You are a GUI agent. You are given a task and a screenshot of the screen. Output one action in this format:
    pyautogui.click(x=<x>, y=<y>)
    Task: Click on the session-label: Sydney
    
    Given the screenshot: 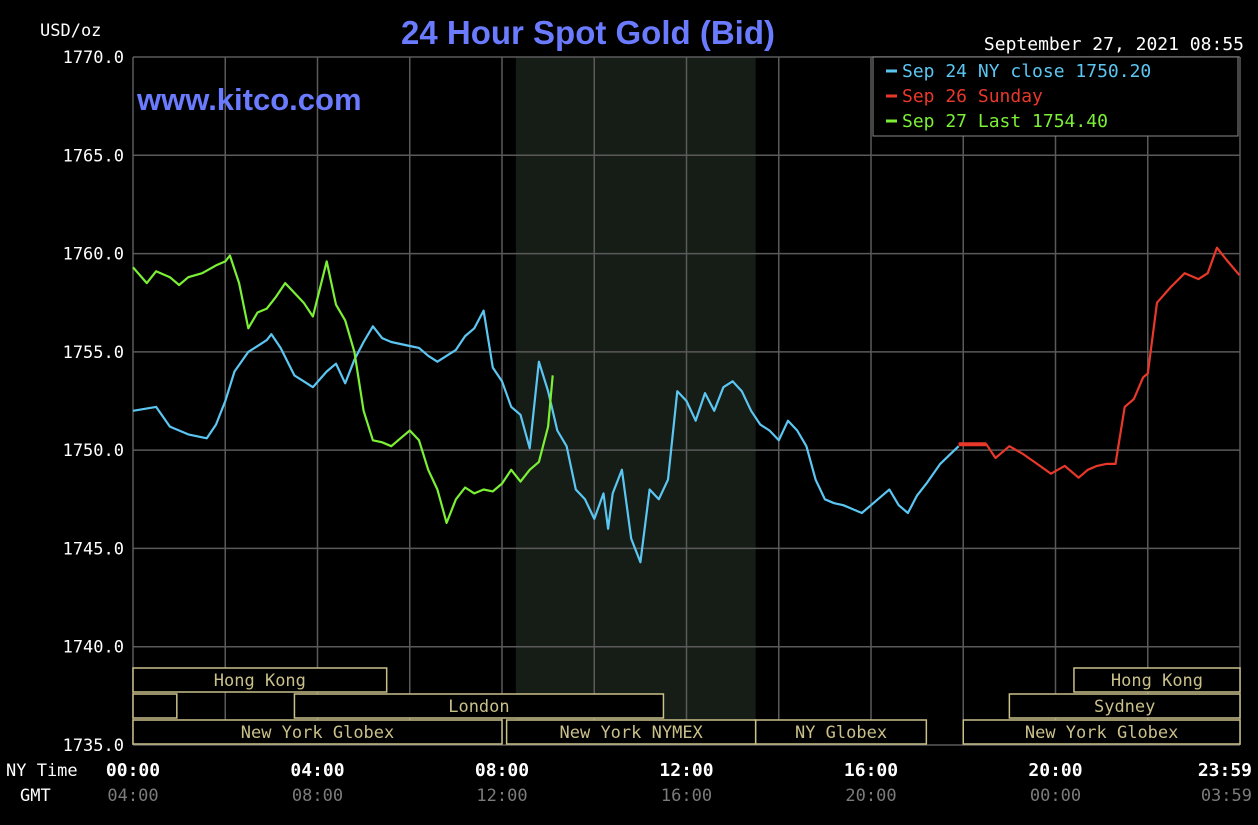 What is the action you would take?
    pyautogui.click(x=1124, y=707)
    